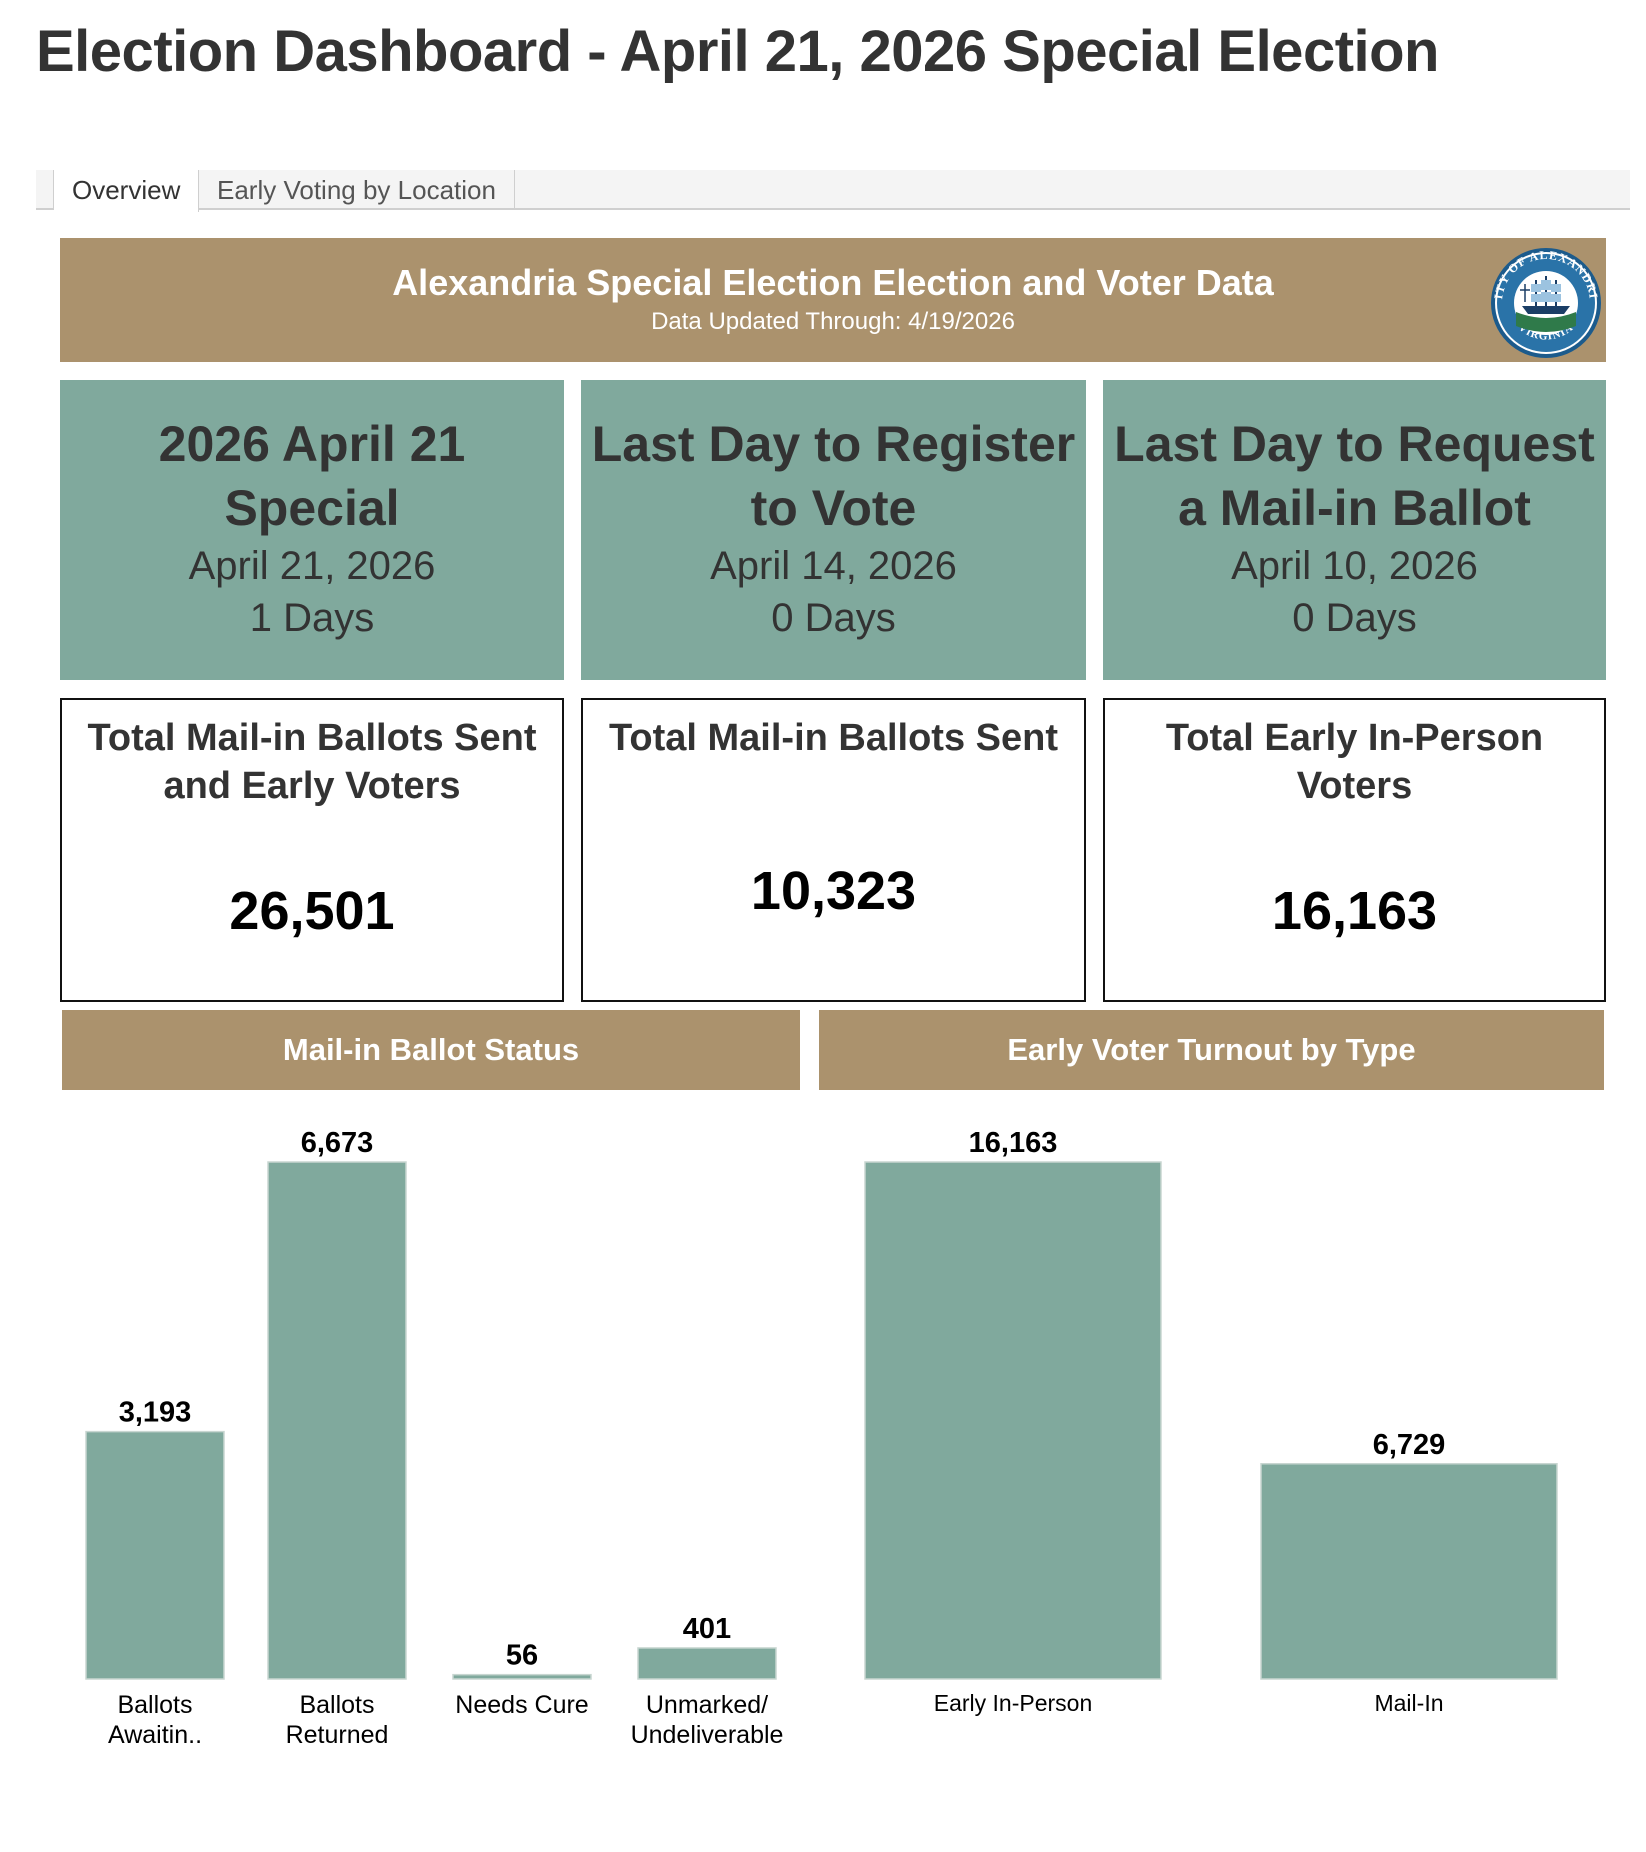 This screenshot has height=1852, width=1646. I want to click on mail-status-value-label-1: 6,673, so click(337, 1143).